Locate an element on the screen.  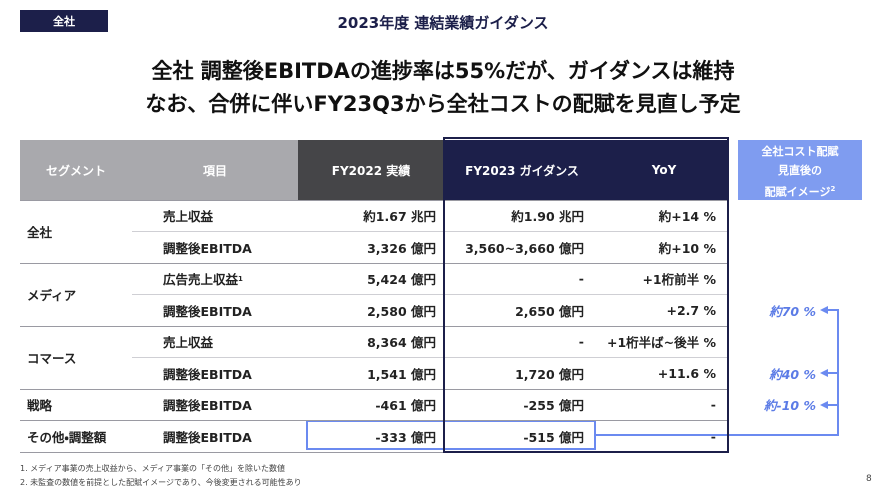
segment-label: コマース is located at coordinates (52, 358).